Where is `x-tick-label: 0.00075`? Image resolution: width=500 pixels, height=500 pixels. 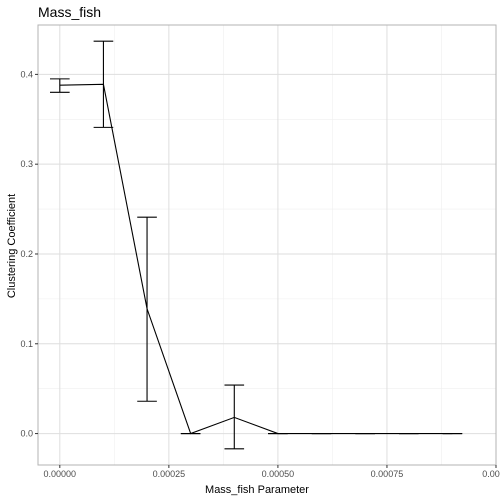
x-tick-label: 0.00075 is located at coordinates (387, 474).